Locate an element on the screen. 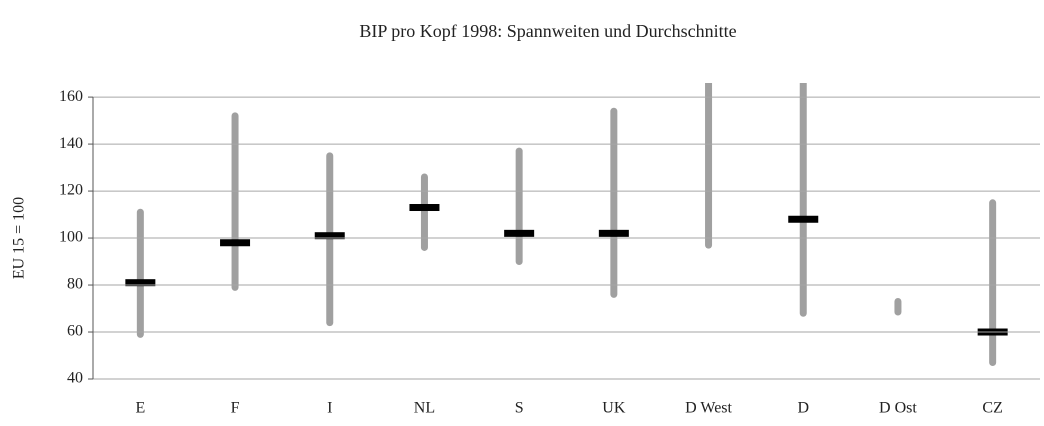  x-tick-label: NL is located at coordinates (424, 408).